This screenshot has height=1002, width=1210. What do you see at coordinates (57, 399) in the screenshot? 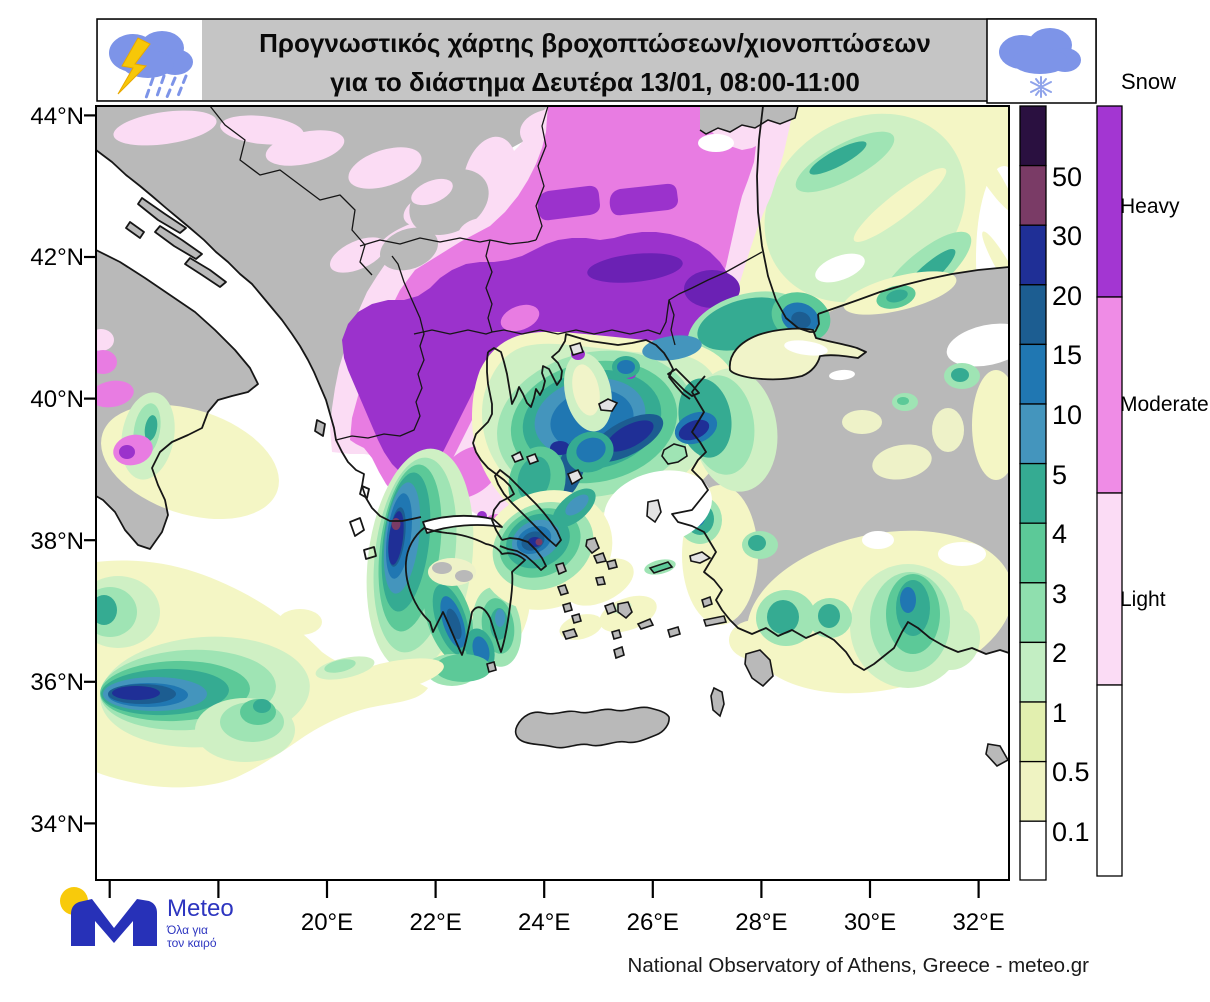
I see `svg-text: 40°N` at bounding box center [57, 399].